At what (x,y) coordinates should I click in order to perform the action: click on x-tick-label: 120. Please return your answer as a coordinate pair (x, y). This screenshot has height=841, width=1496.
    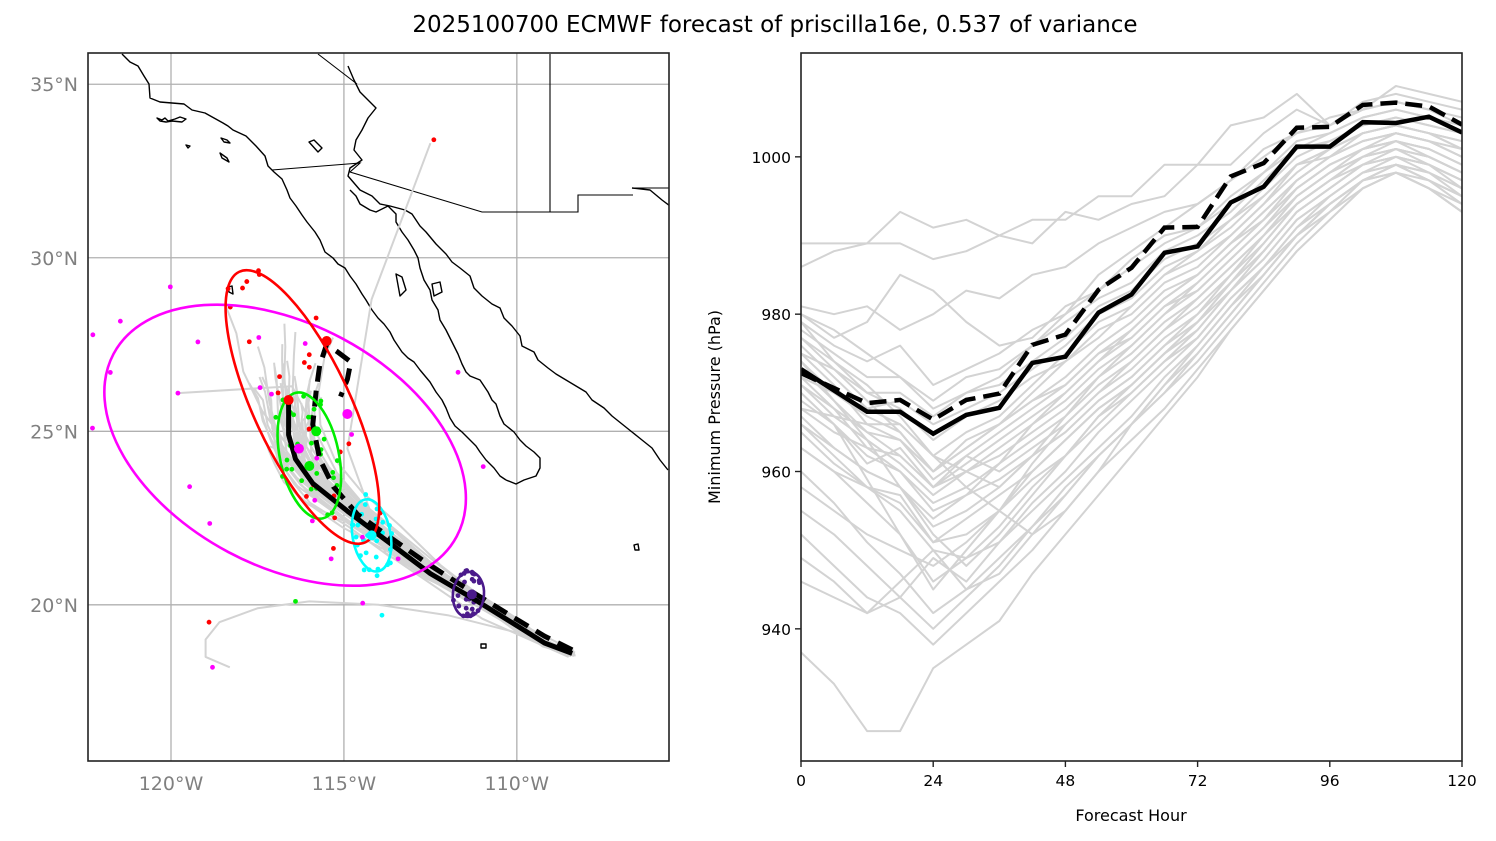
    Looking at the image, I should click on (1462, 781).